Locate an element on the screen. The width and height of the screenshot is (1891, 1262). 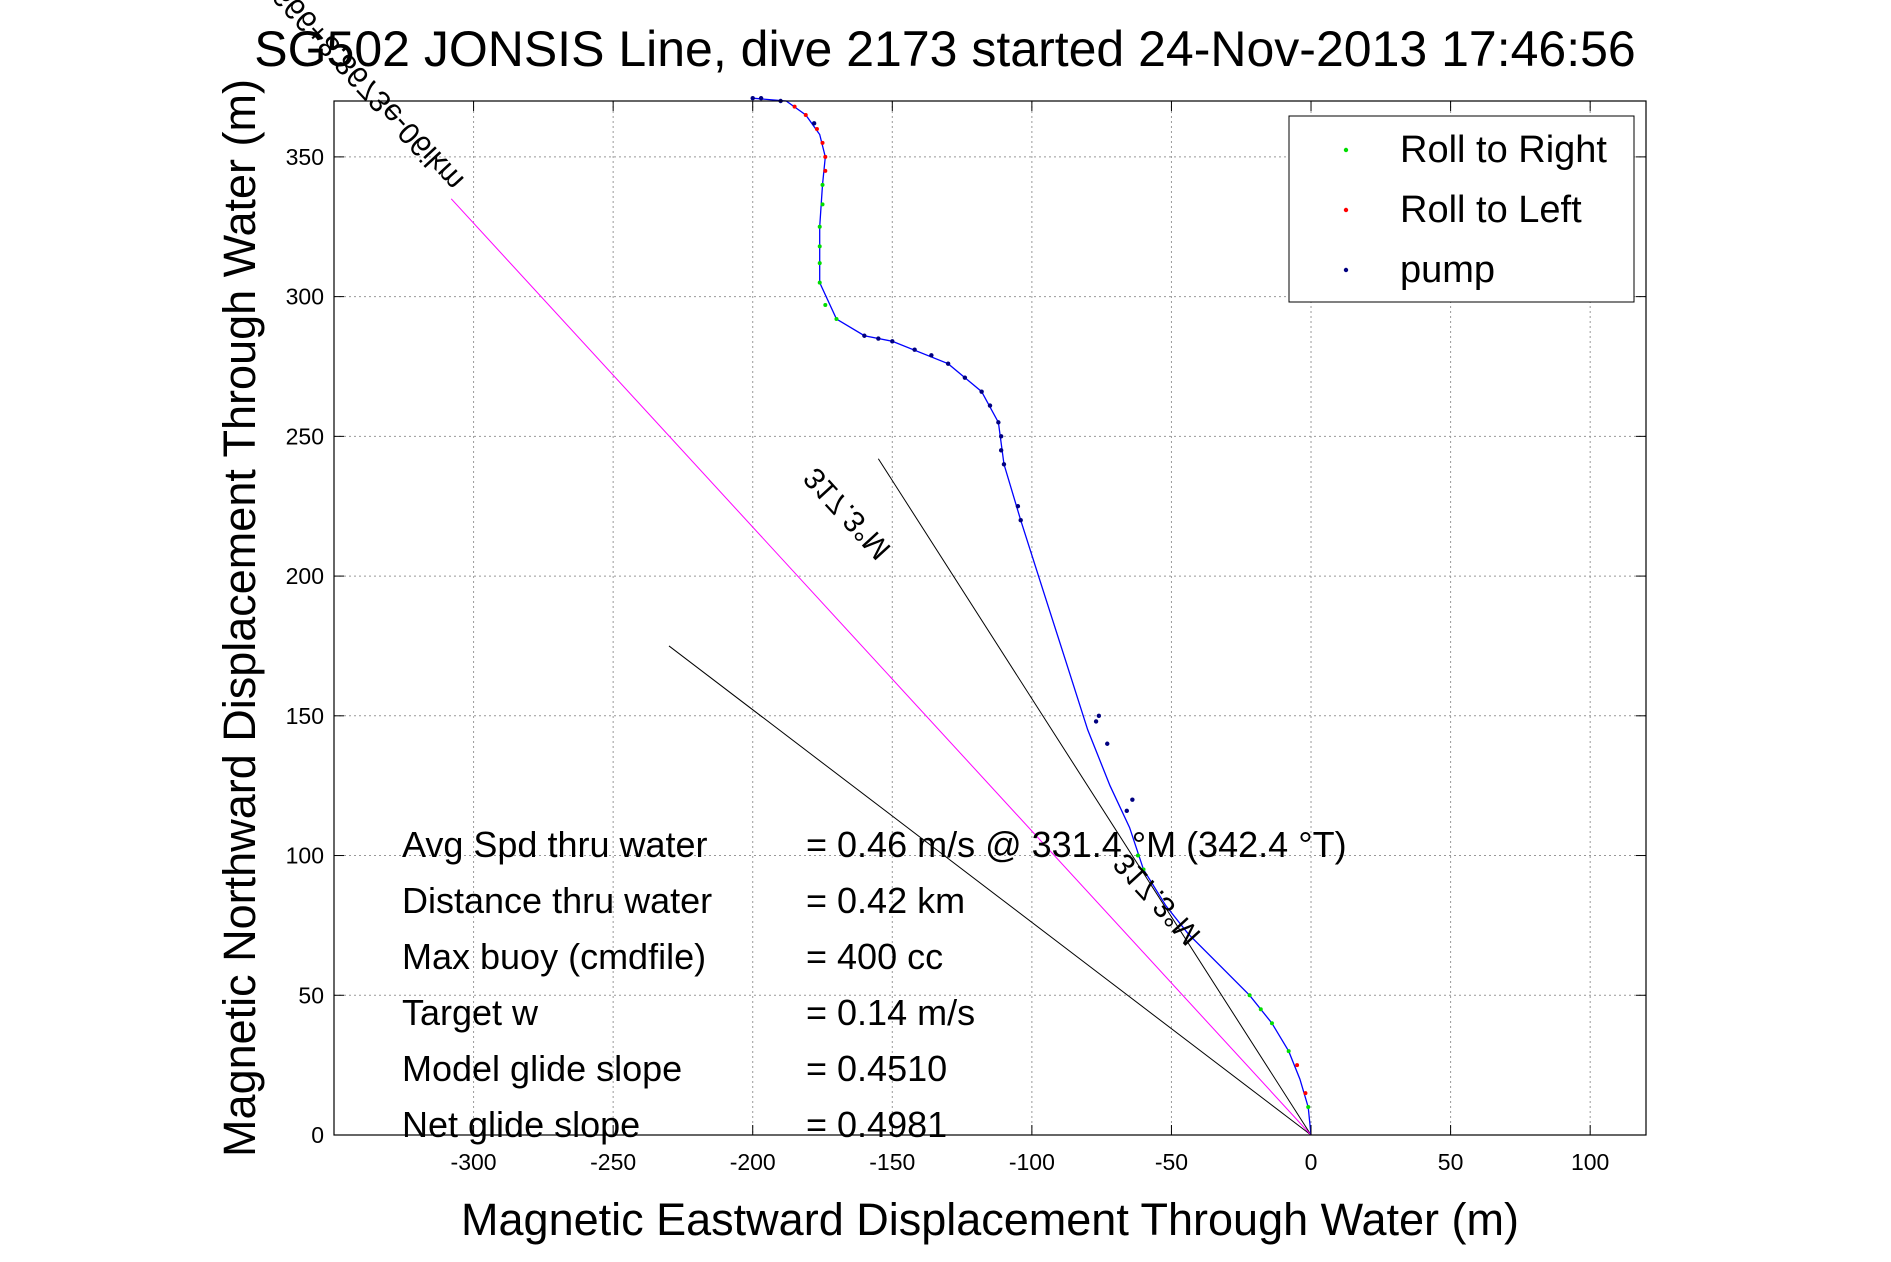
x-tick-label: -100 is located at coordinates (1032, 1162).